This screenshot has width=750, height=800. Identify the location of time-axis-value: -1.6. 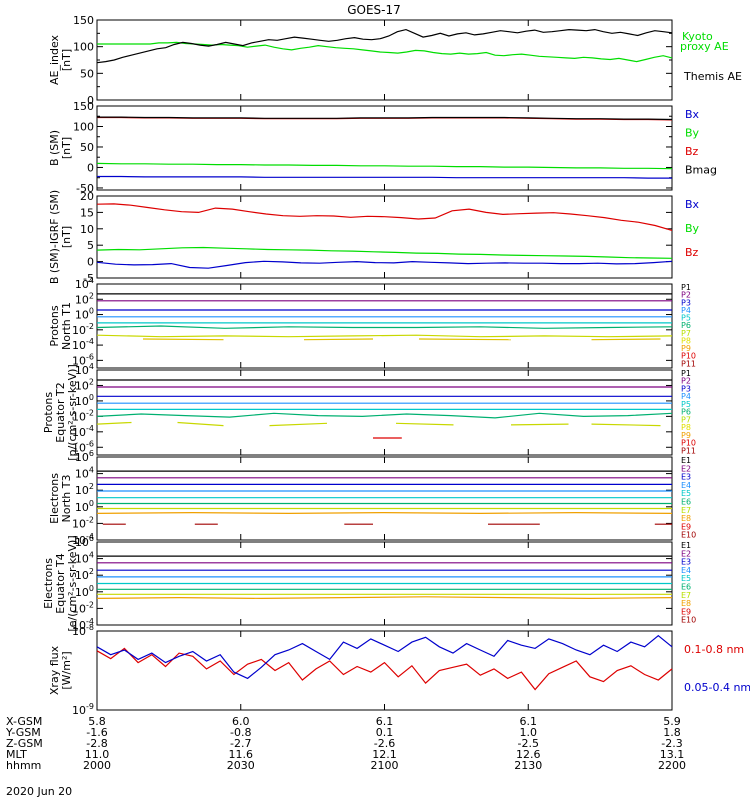
(96, 732).